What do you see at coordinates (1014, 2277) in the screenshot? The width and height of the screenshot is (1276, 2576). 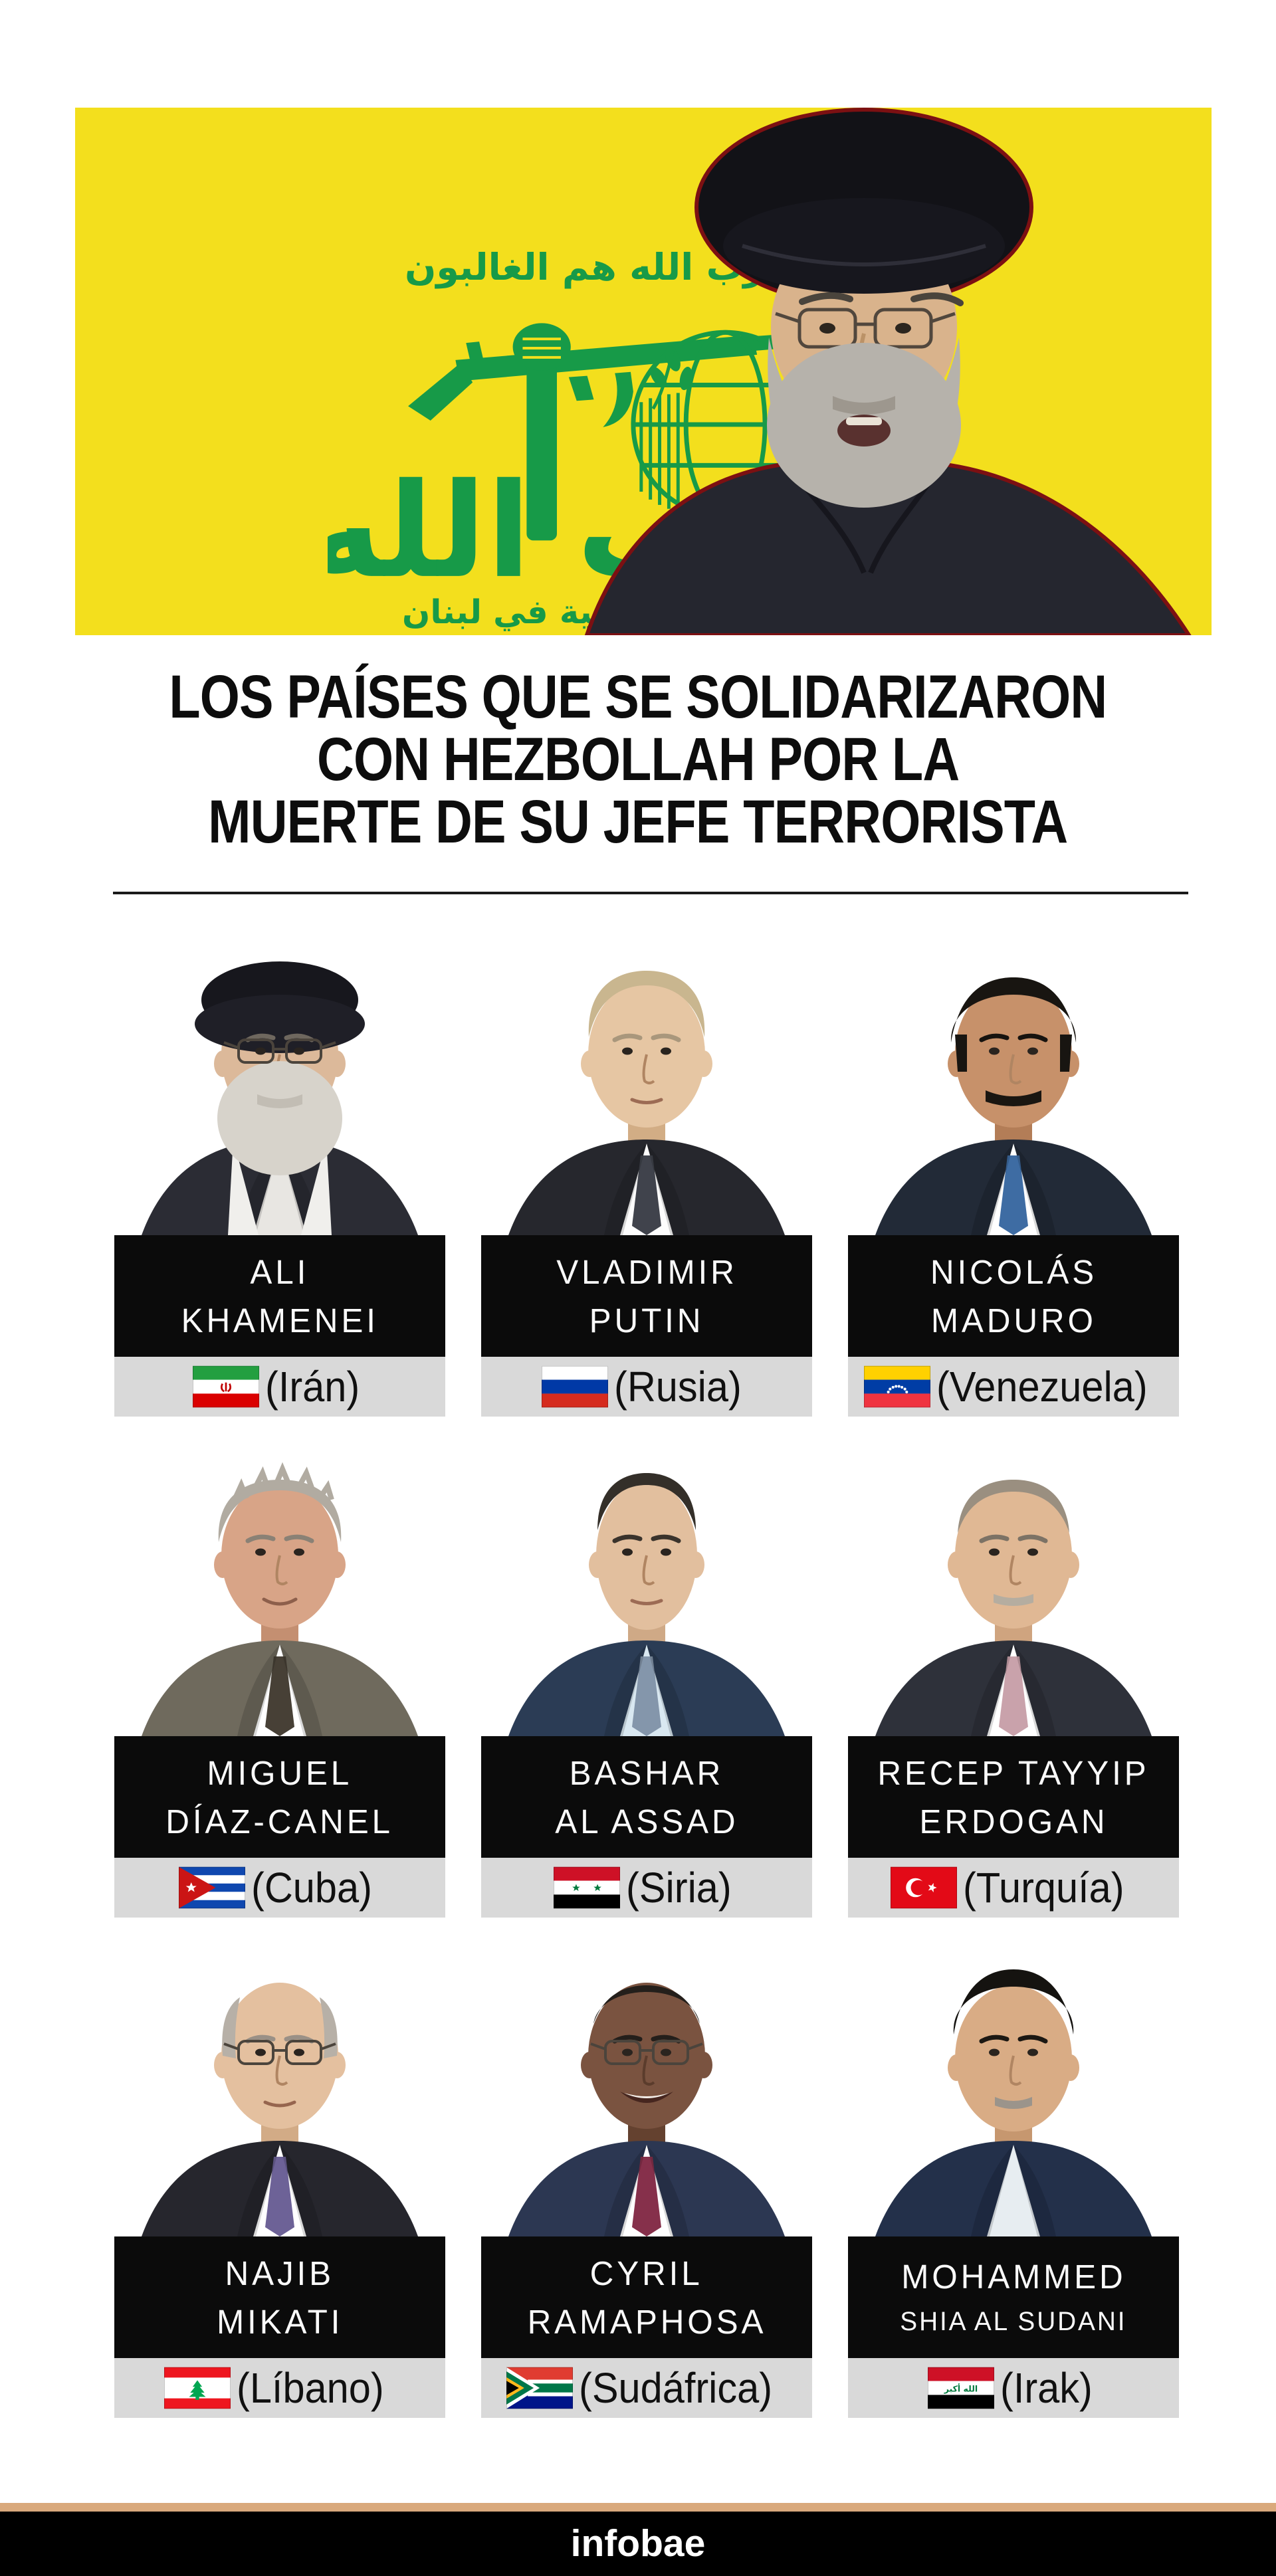 I see `leader-name-line1: MOHAMMED` at bounding box center [1014, 2277].